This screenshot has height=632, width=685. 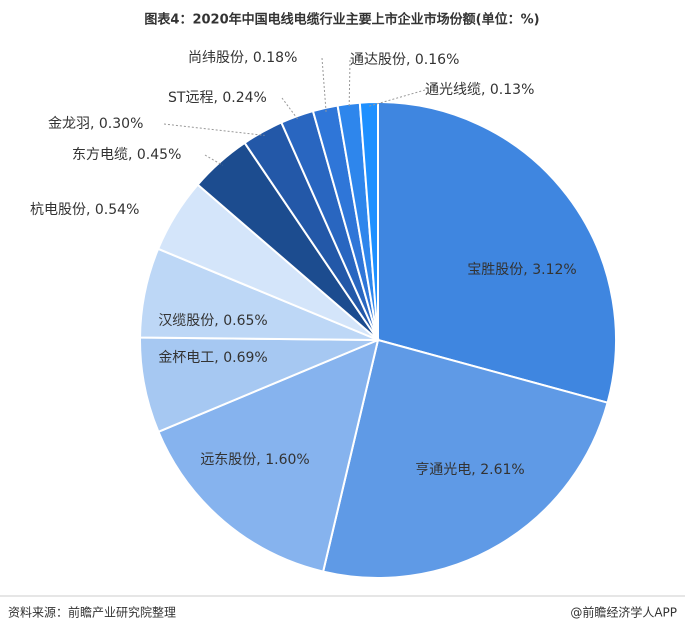 I want to click on data-label: 东方电缆, 0.45%, so click(x=126, y=155).